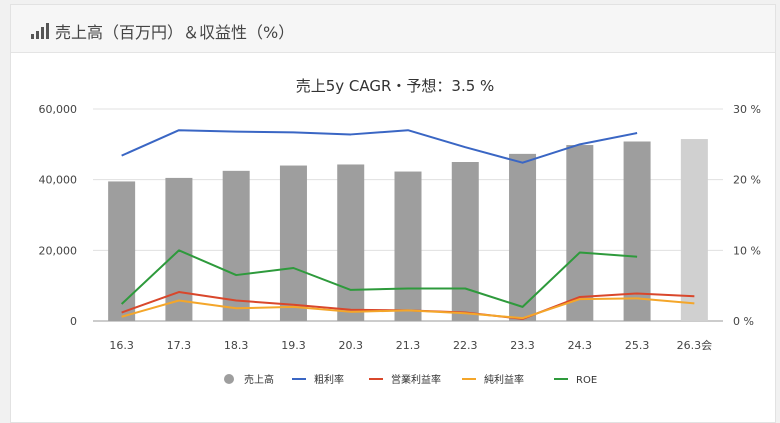  Describe the element at coordinates (293, 345) in the screenshot. I see `x-axis-tick-label: 19.3` at that location.